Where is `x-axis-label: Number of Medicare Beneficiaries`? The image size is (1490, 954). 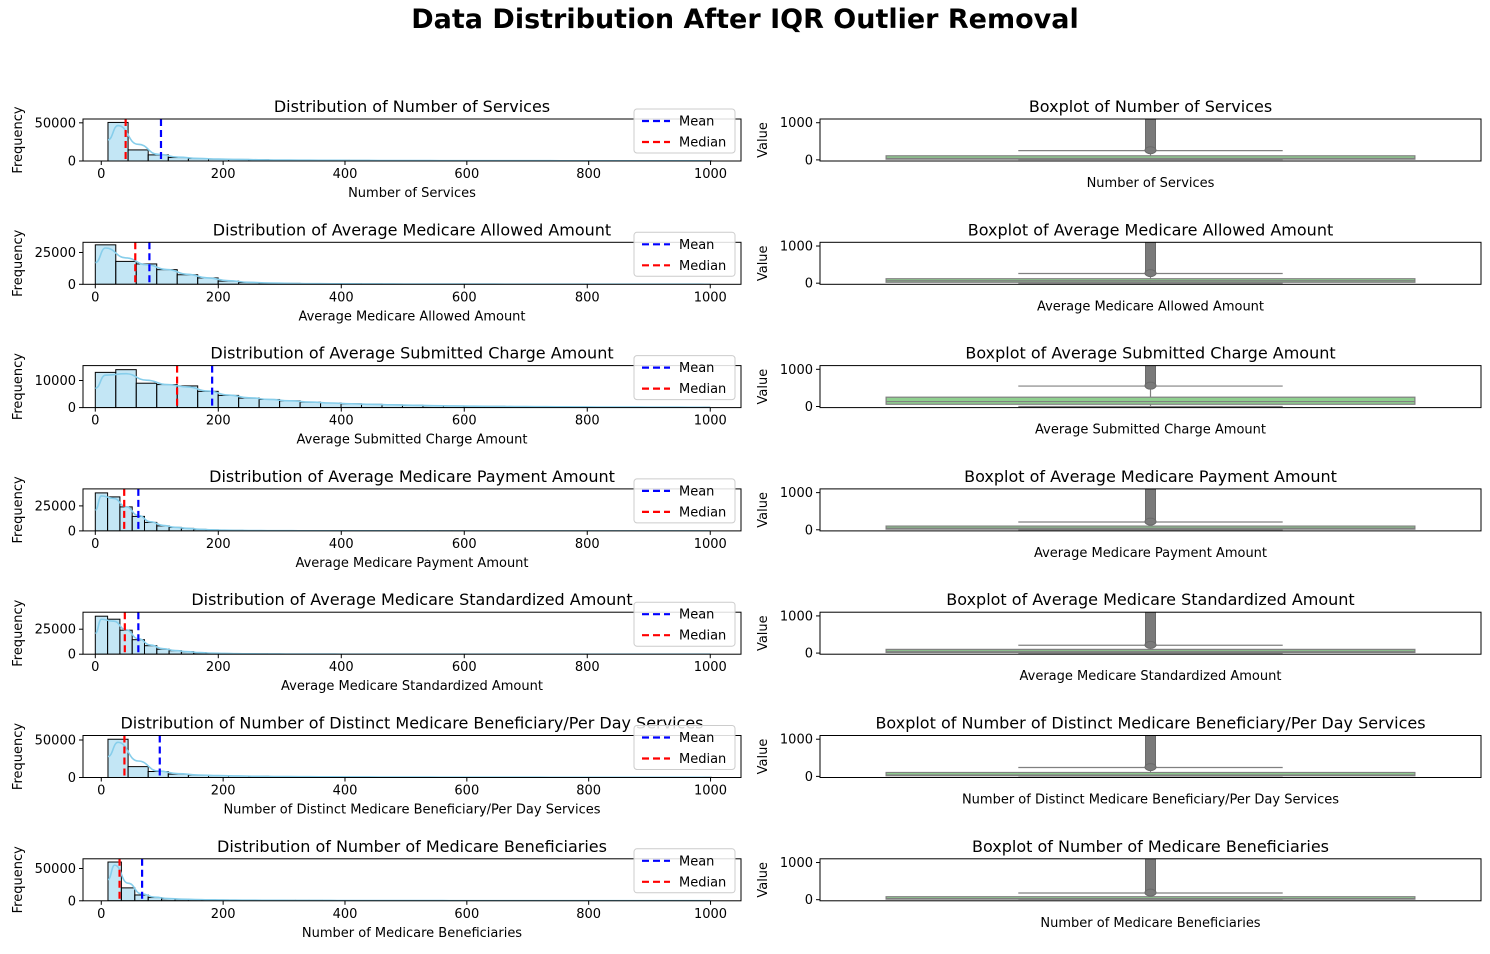
x-axis-label: Number of Medicare Beneficiaries is located at coordinates (412, 933).